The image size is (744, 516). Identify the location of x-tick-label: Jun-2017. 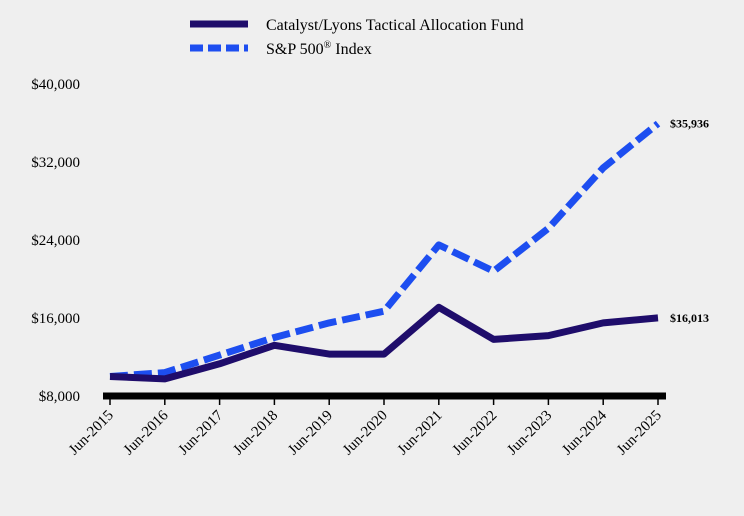
(201, 432).